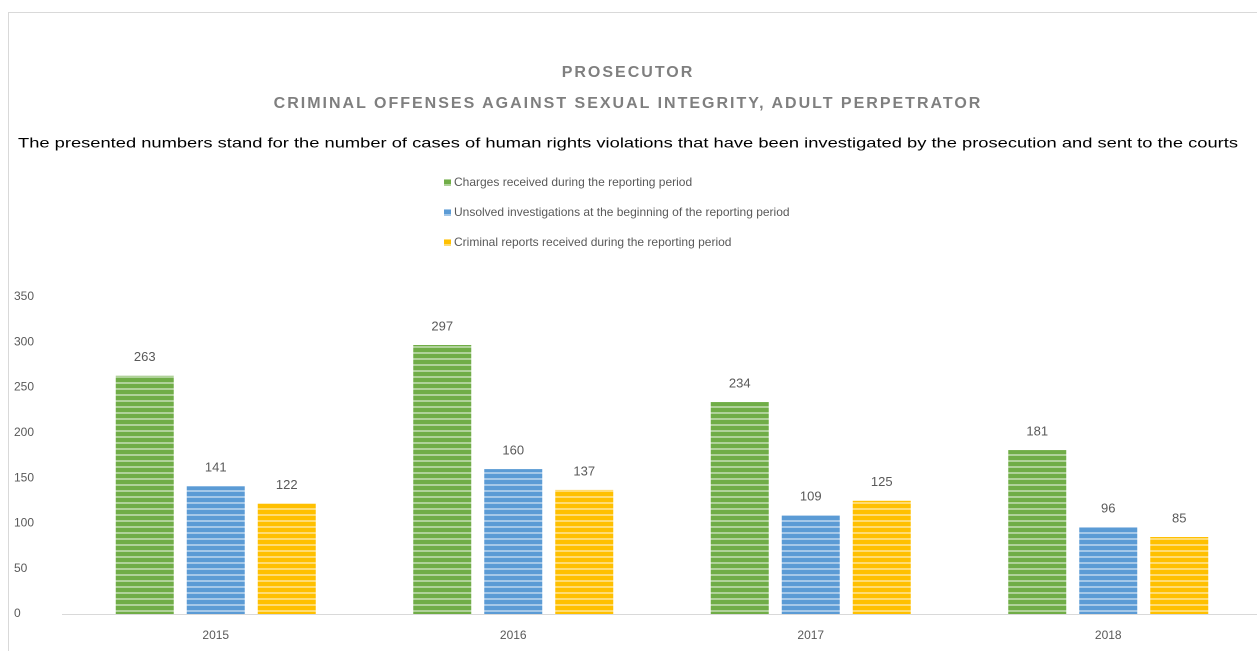 The width and height of the screenshot is (1257, 651). I want to click on y-tick-label: 300, so click(24, 341).